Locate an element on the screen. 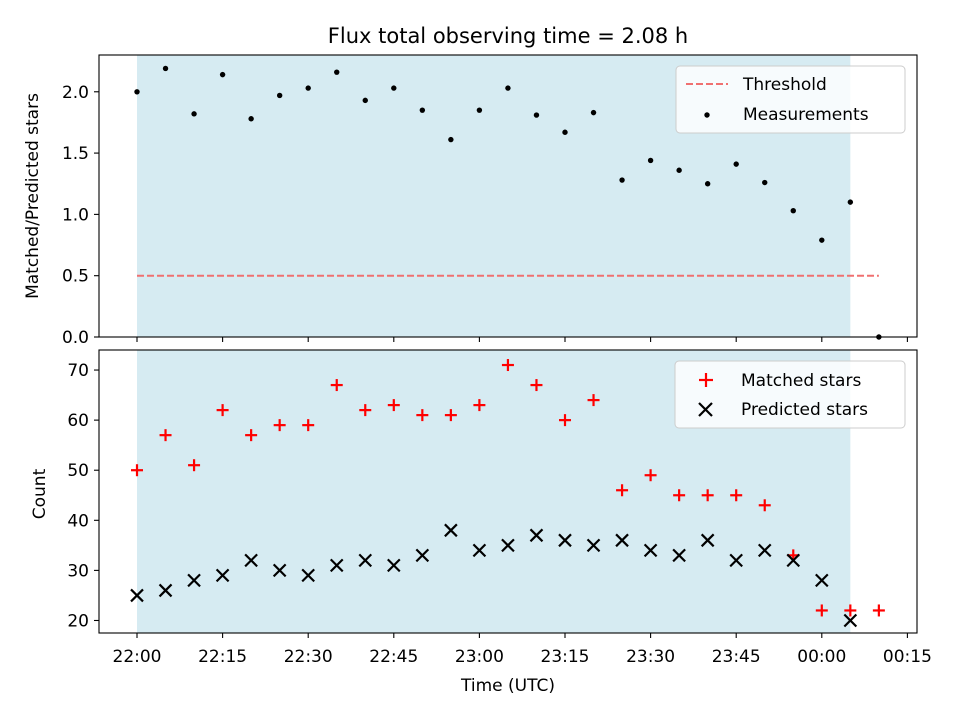  top-y-axis-label: Matched/Predicted stars is located at coordinates (33, 196).